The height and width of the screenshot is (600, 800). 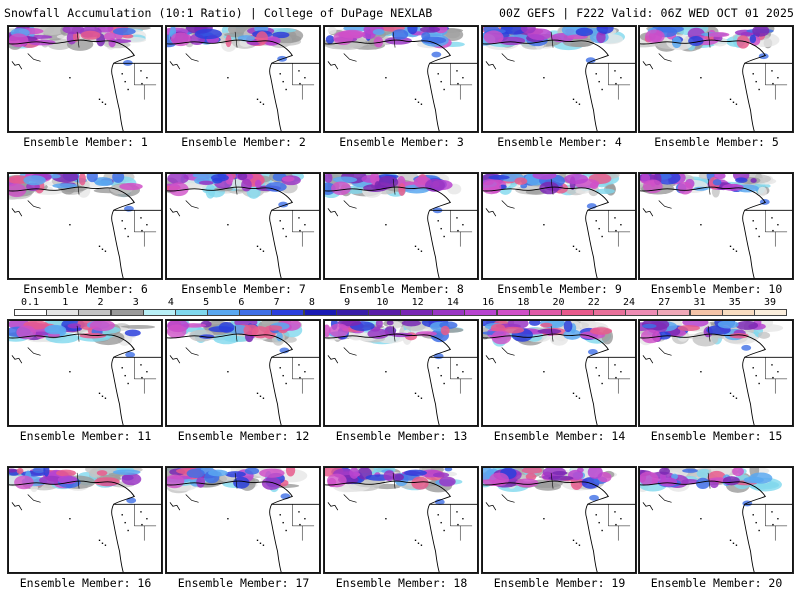 What do you see at coordinates (559, 289) in the screenshot?
I see `ensemble-member-caption: Ensemble Member: 9` at bounding box center [559, 289].